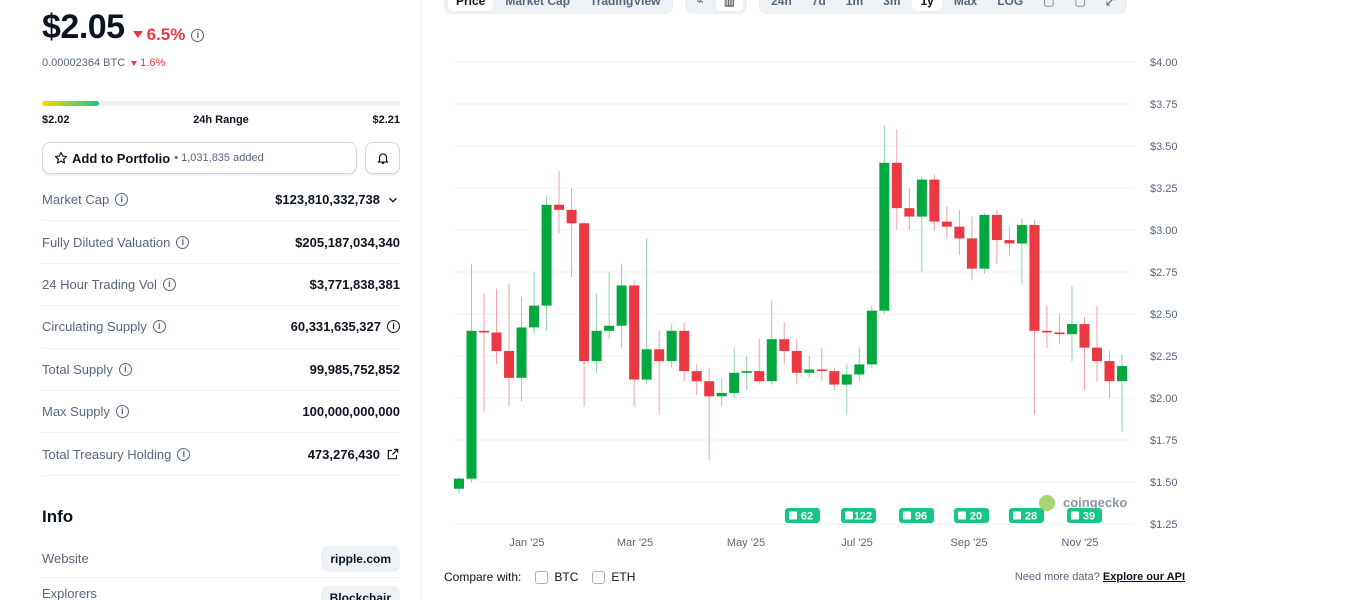  What do you see at coordinates (1089, 517) in the screenshot?
I see `news-badge-count: 39` at bounding box center [1089, 517].